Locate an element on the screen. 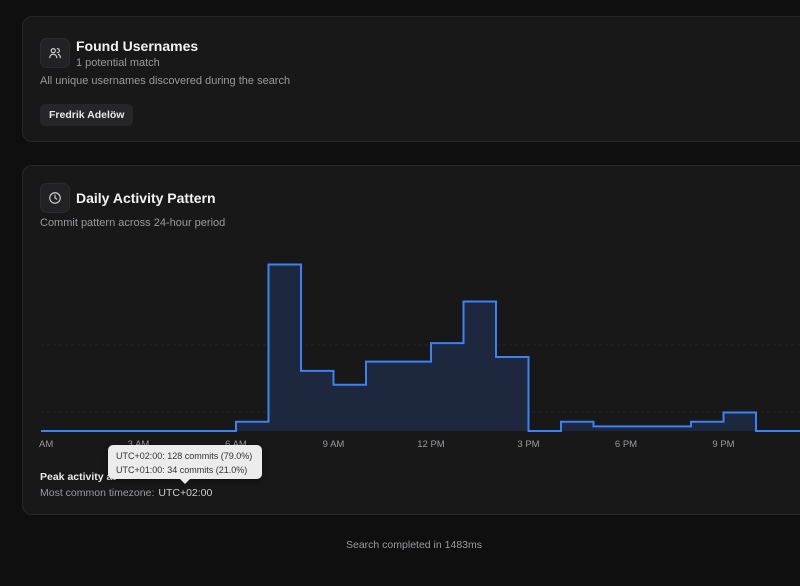 Image resolution: width=800 pixels, height=586 pixels. x-tick-label: 6 PM is located at coordinates (626, 444).